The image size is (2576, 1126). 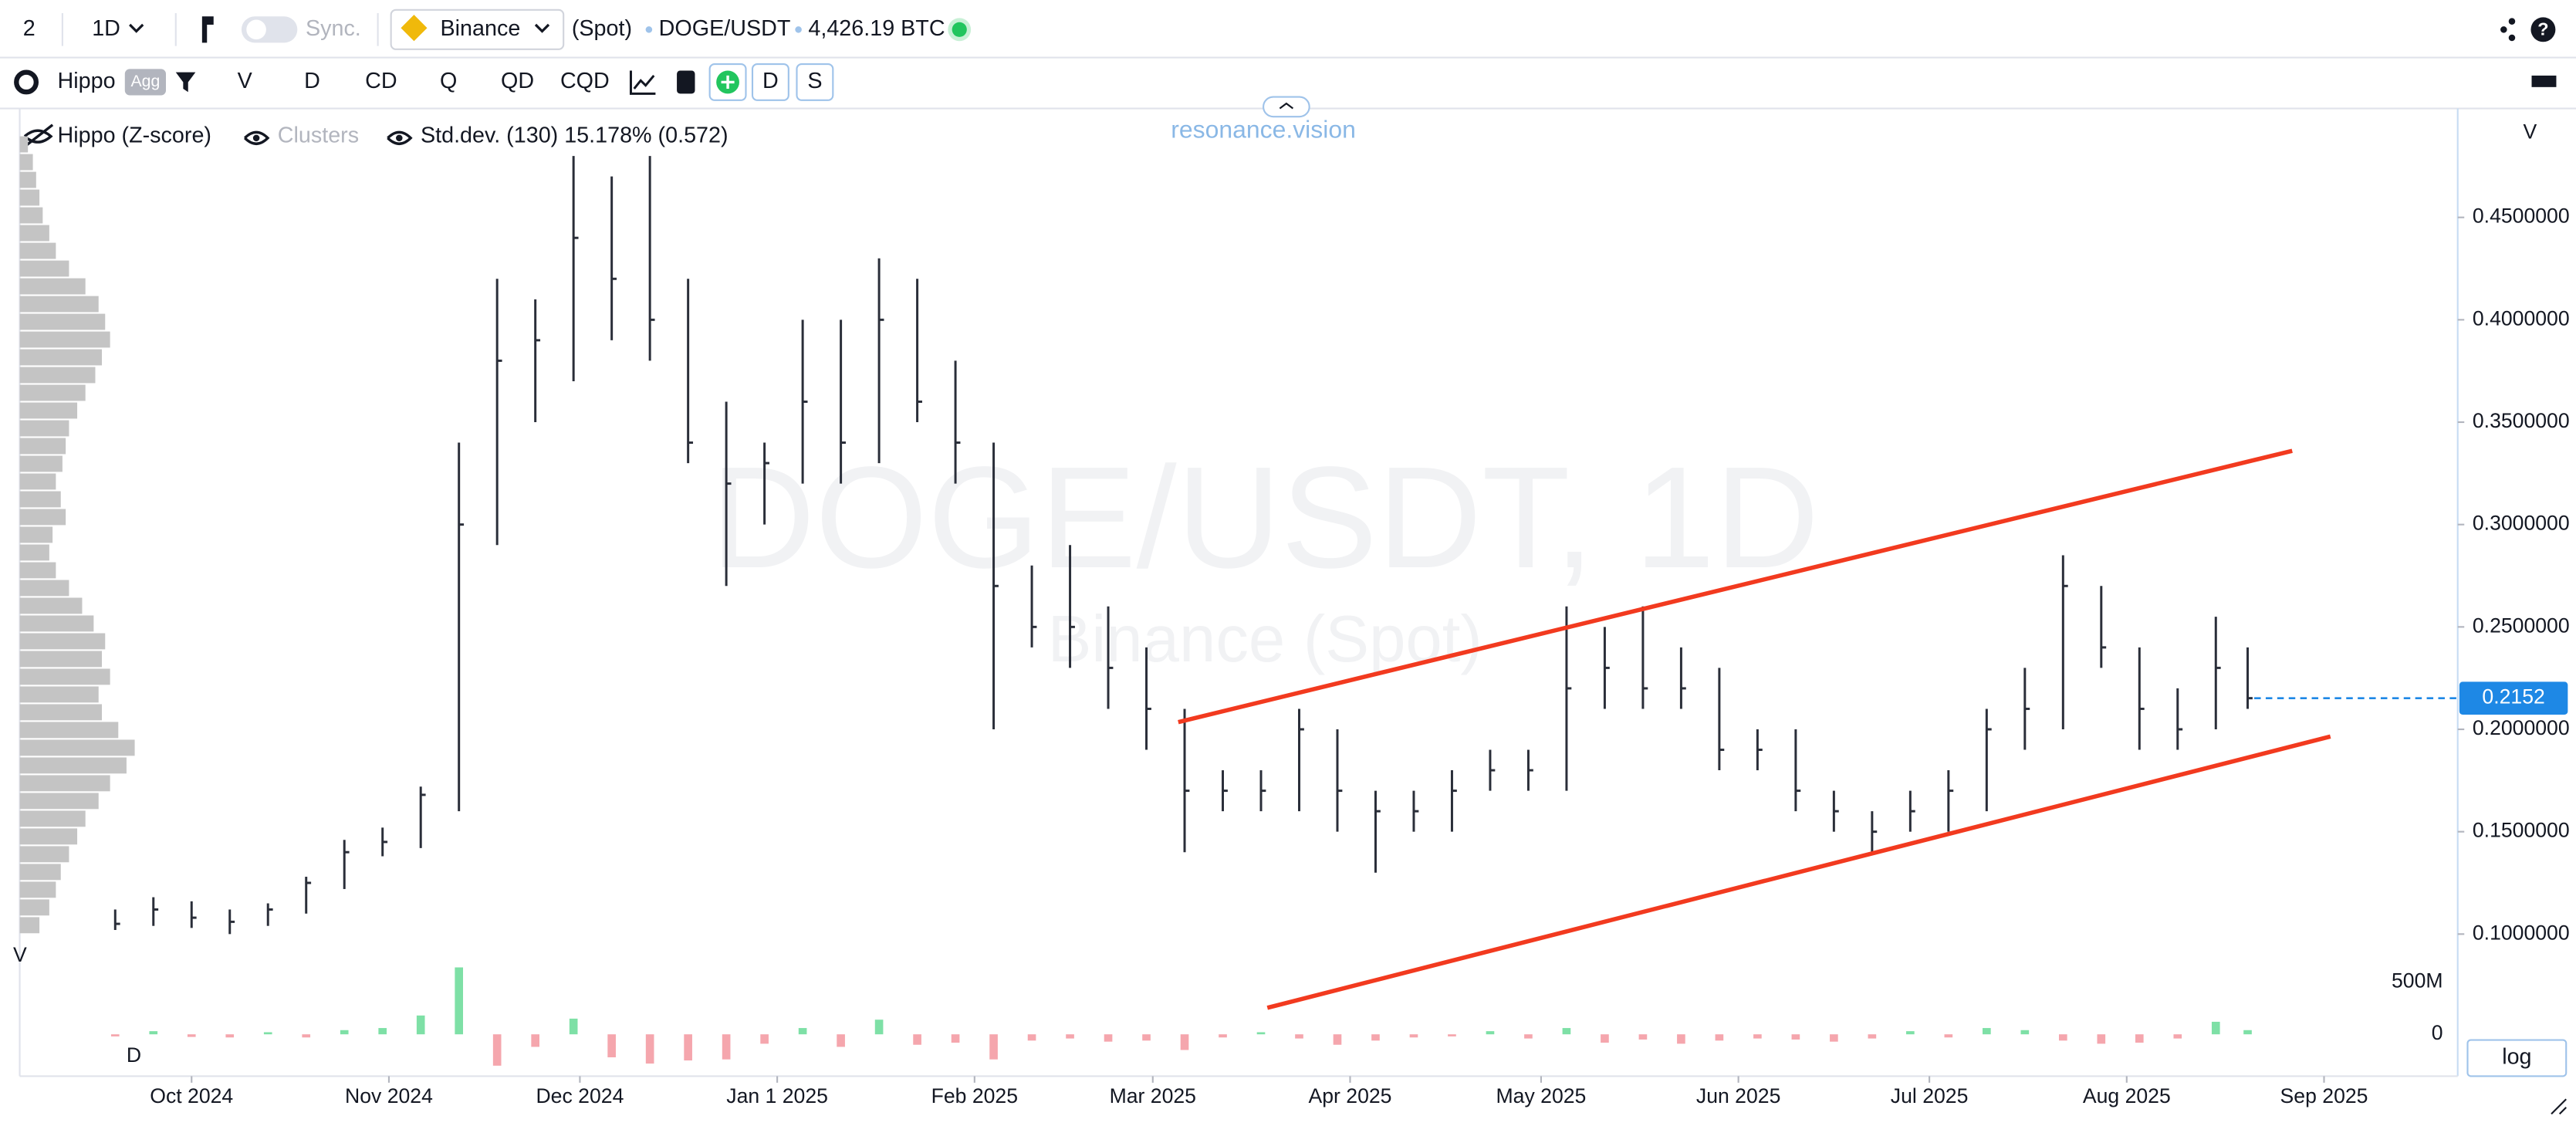 What do you see at coordinates (207, 29) in the screenshot?
I see `icon` at bounding box center [207, 29].